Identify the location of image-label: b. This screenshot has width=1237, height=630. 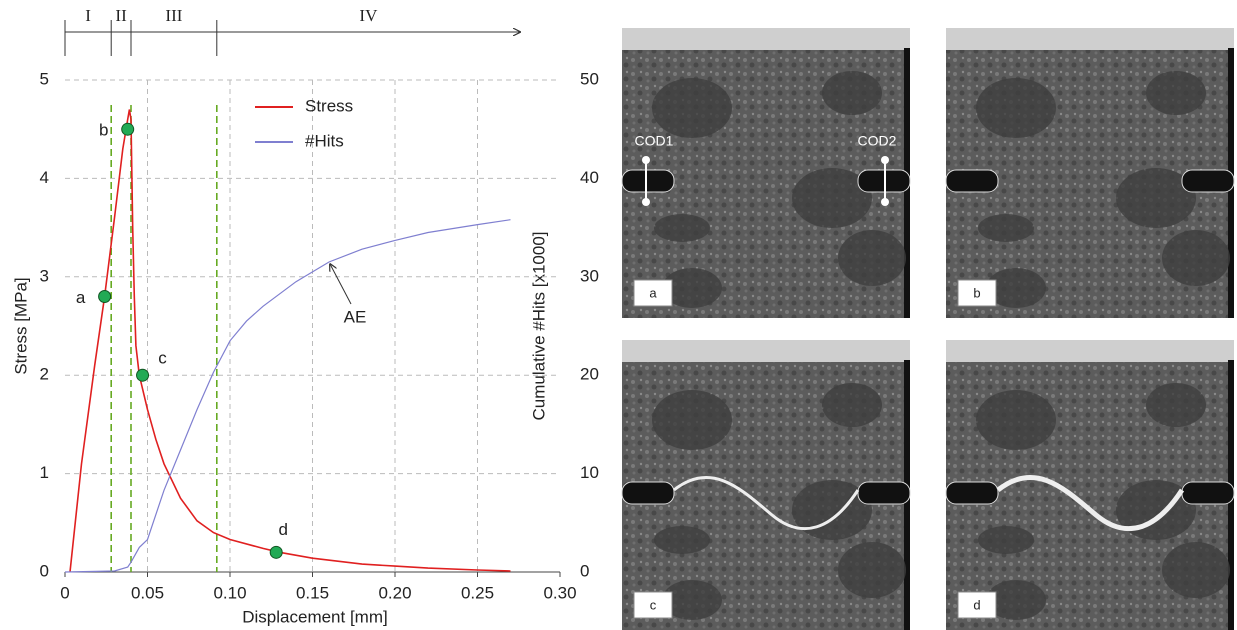
(976, 292).